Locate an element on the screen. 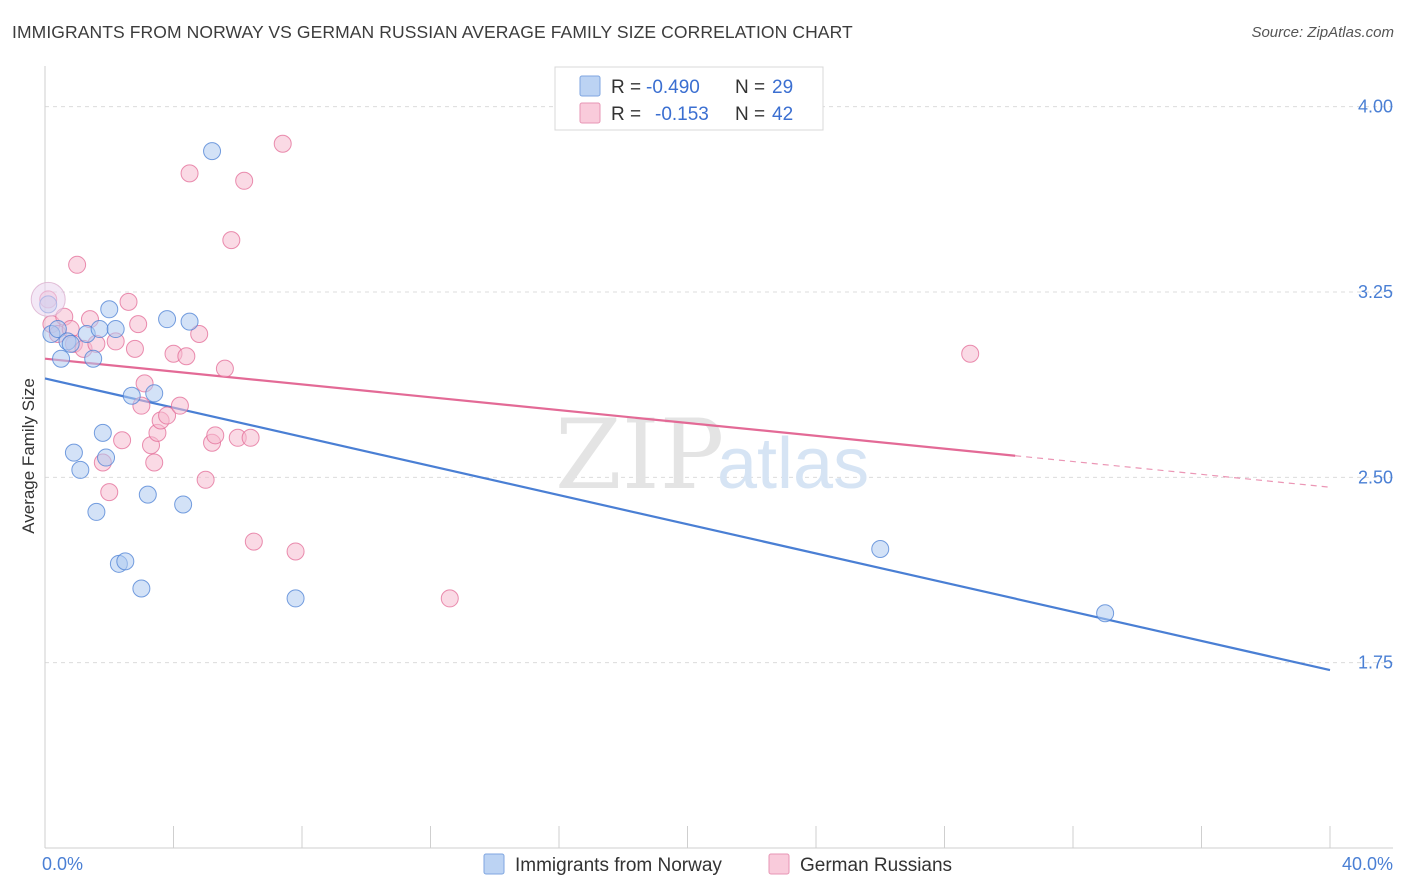 The image size is (1406, 892). legend-label-german-russian: German Russians is located at coordinates (876, 865).